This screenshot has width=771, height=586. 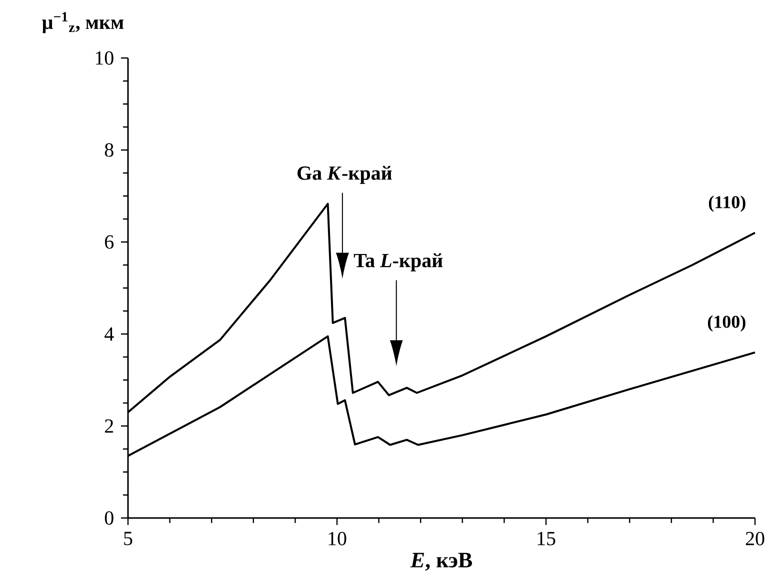 What do you see at coordinates (398, 262) in the screenshot?
I see `annotation: Ta L-край` at bounding box center [398, 262].